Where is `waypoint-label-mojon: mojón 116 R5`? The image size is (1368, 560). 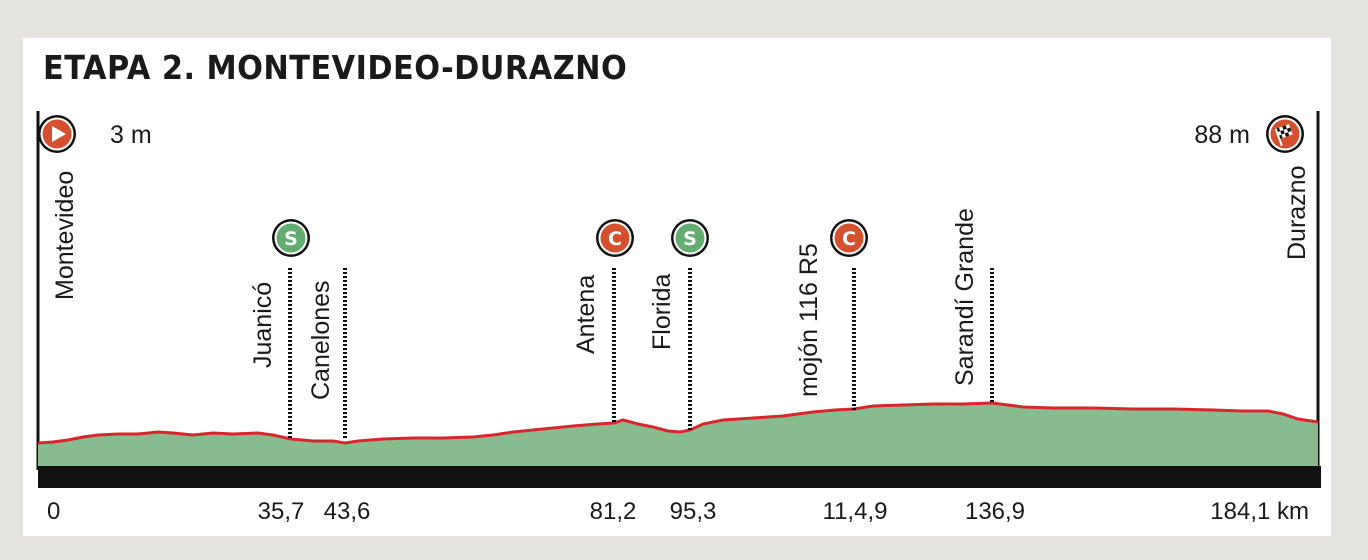
waypoint-label-mojon: mojón 116 R5 is located at coordinates (809, 320).